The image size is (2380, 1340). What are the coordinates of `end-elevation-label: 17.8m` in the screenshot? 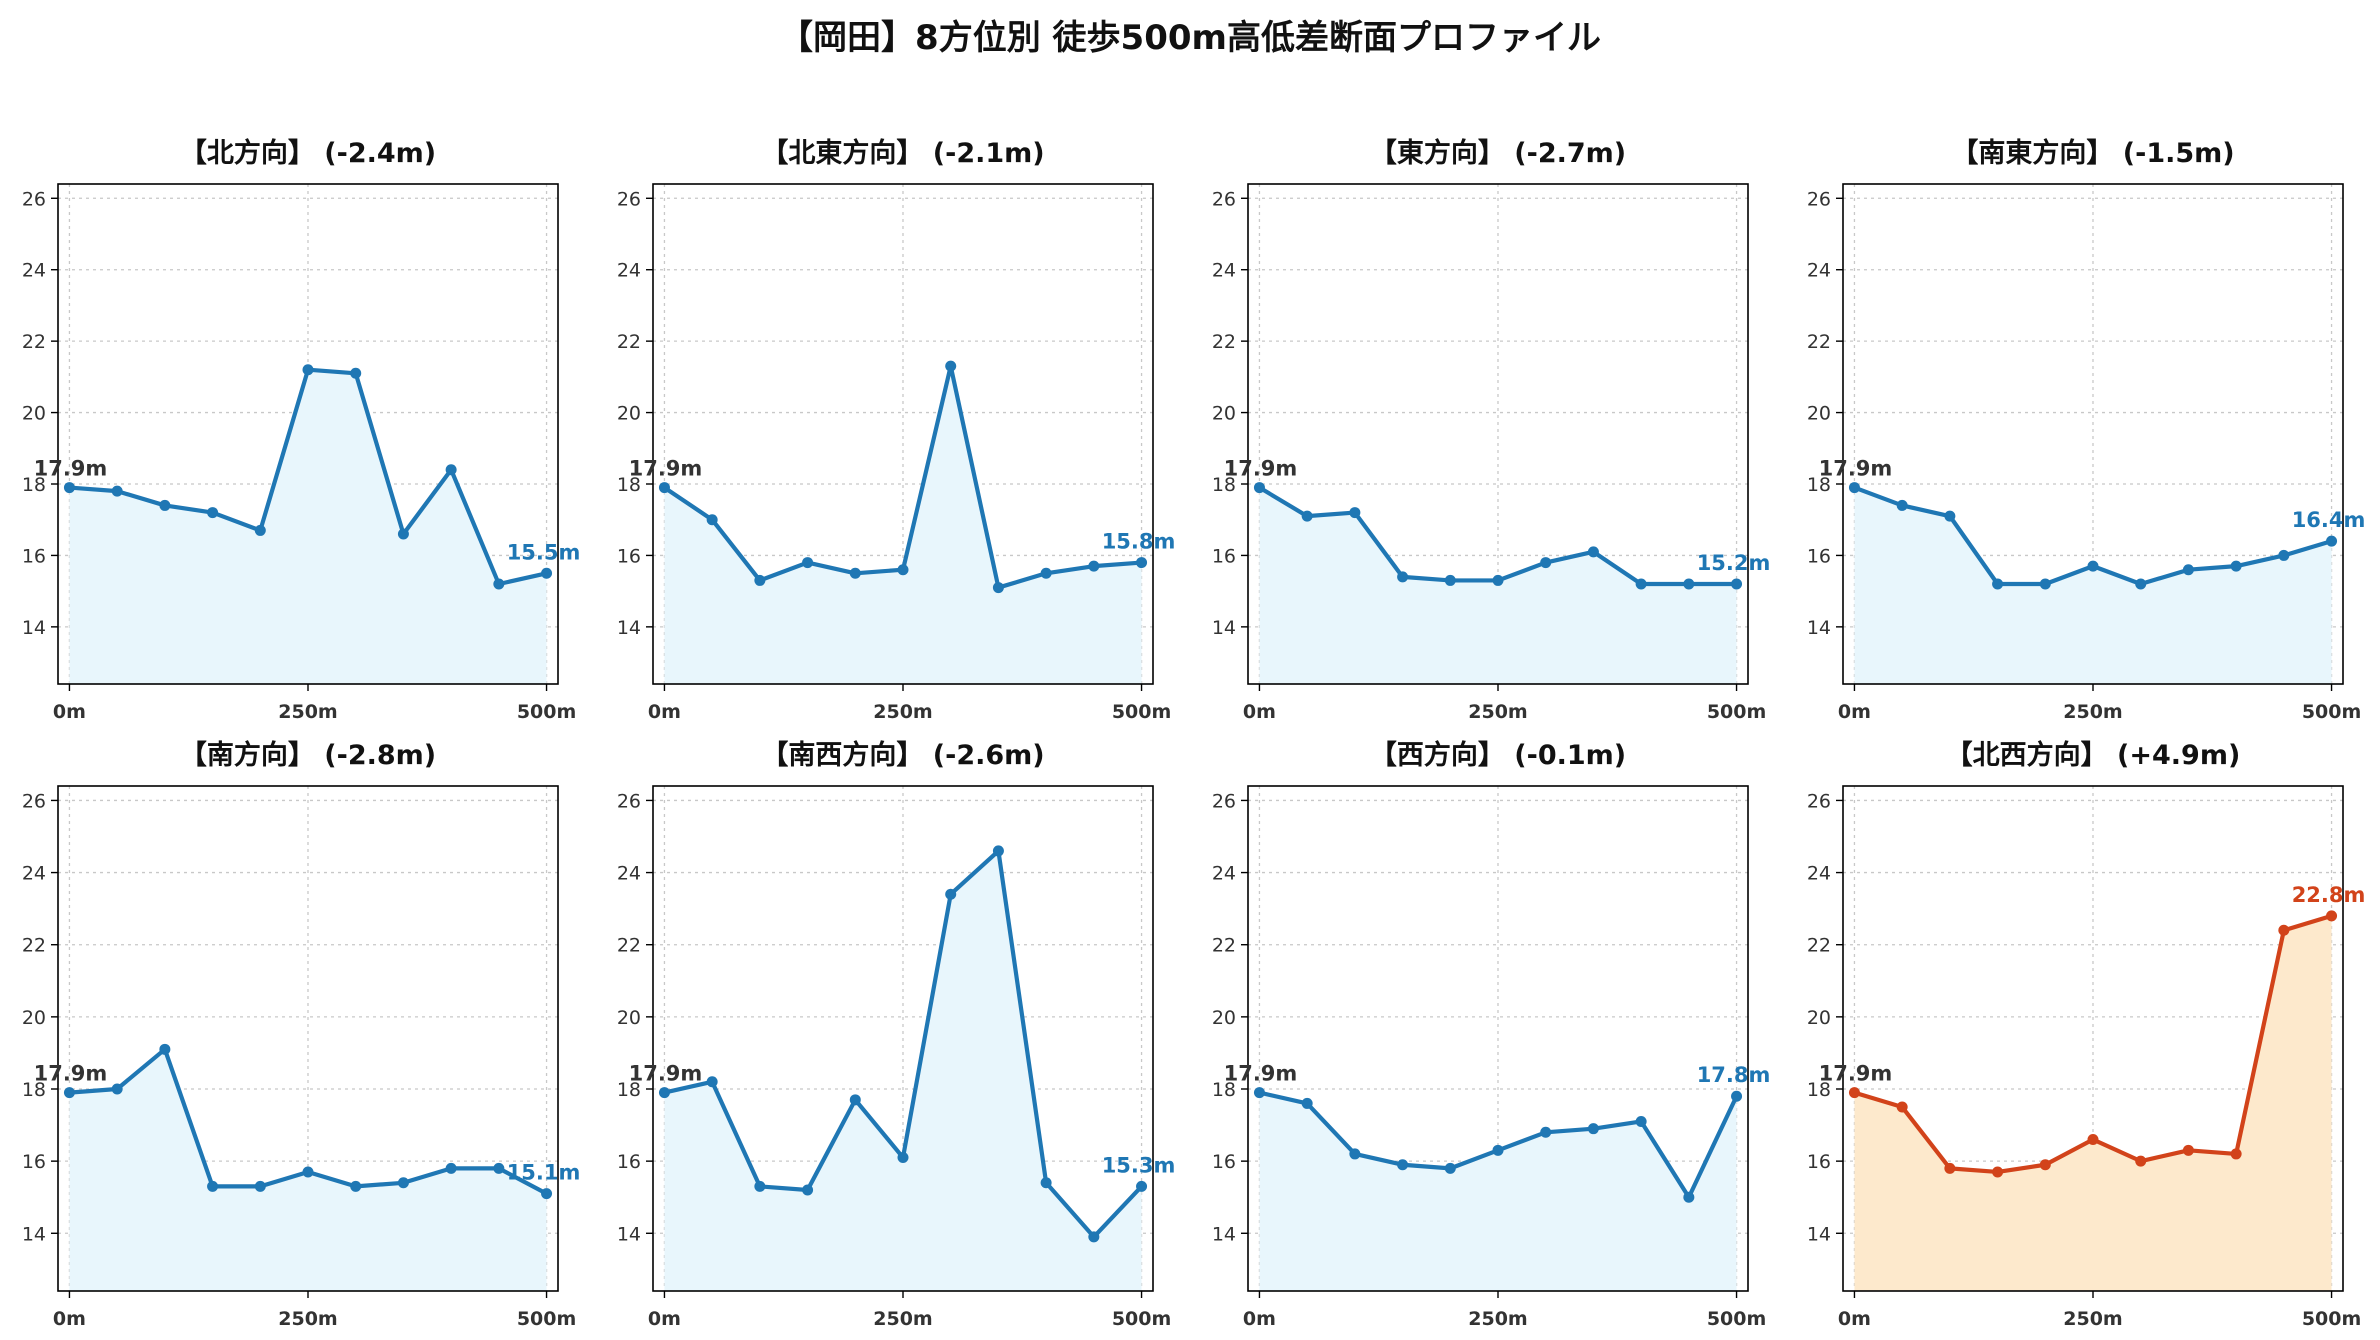 It's located at (1734, 1075).